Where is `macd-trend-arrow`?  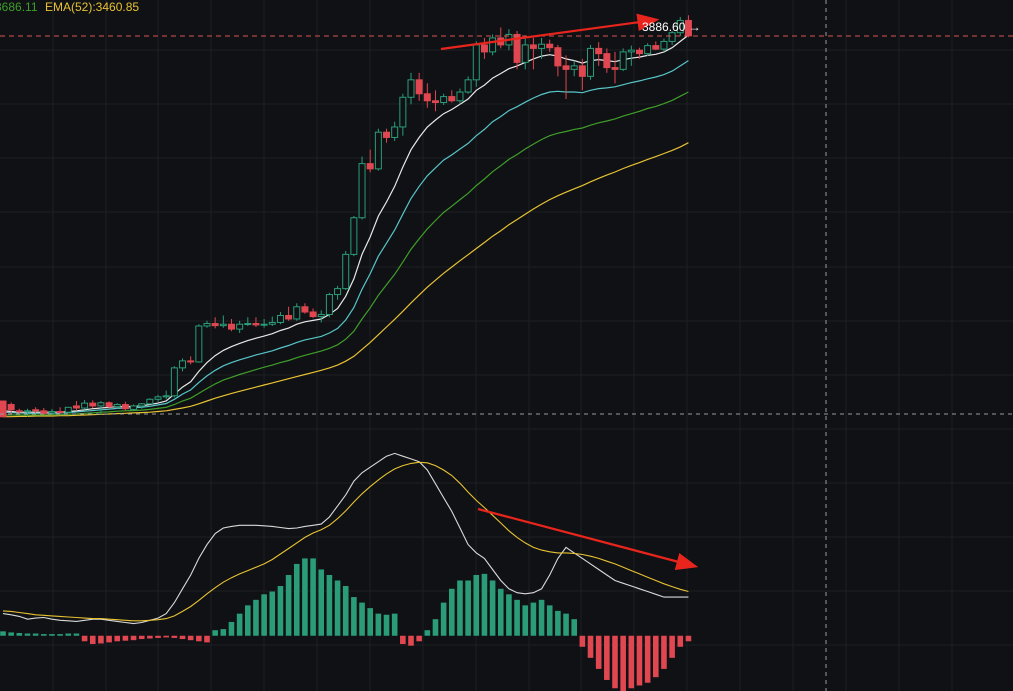
macd-trend-arrow is located at coordinates (588, 539).